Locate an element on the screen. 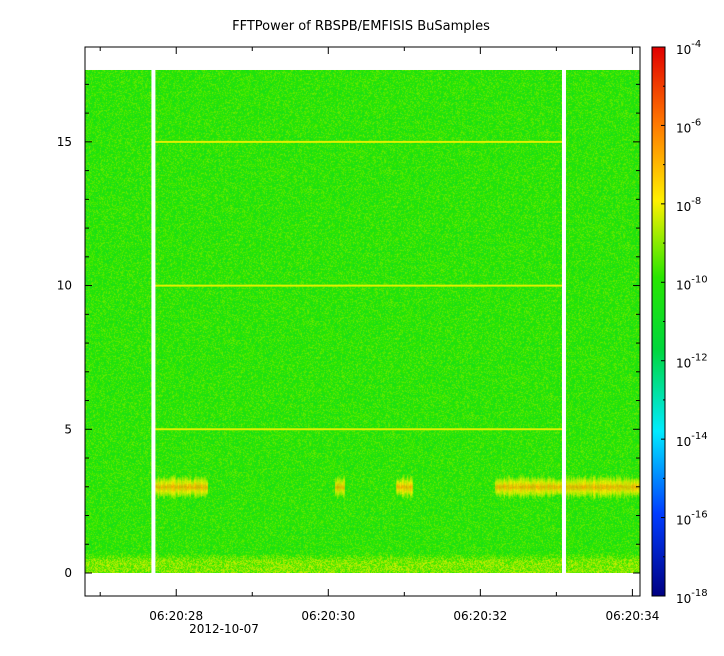  colorbar-tick-label: 10⁻¹⁰ is located at coordinates (692, 283).